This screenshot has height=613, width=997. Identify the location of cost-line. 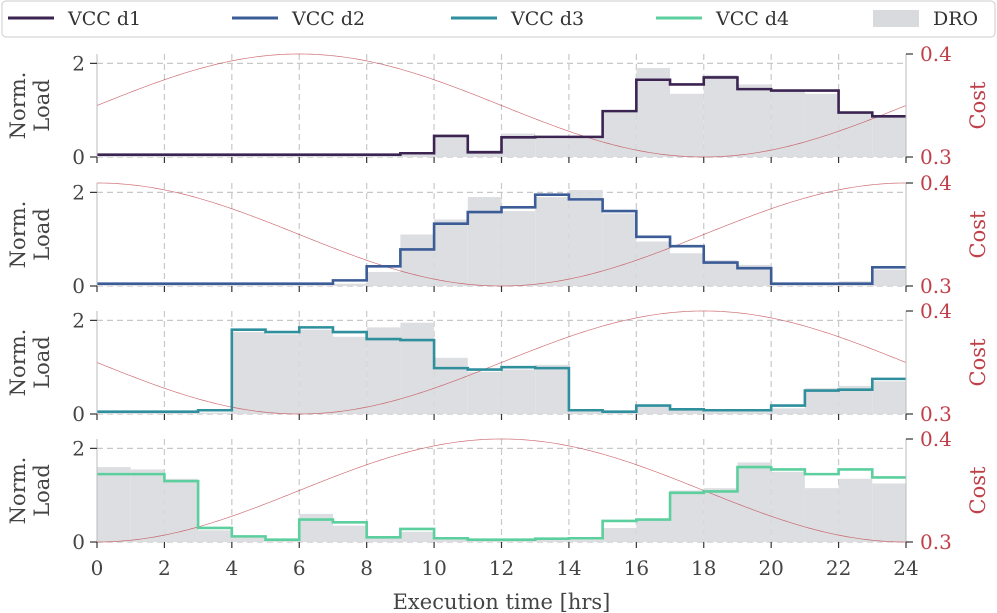
(501, 490).